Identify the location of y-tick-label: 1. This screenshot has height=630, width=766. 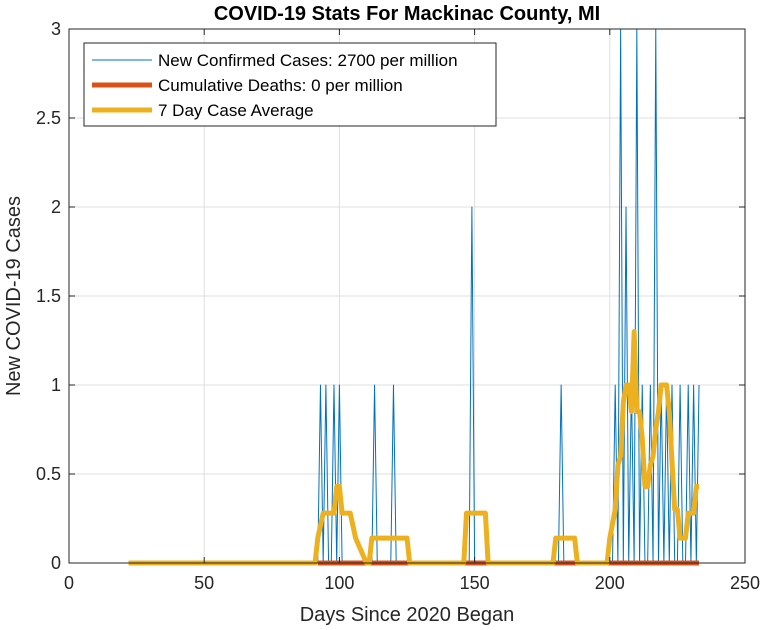
(56, 385).